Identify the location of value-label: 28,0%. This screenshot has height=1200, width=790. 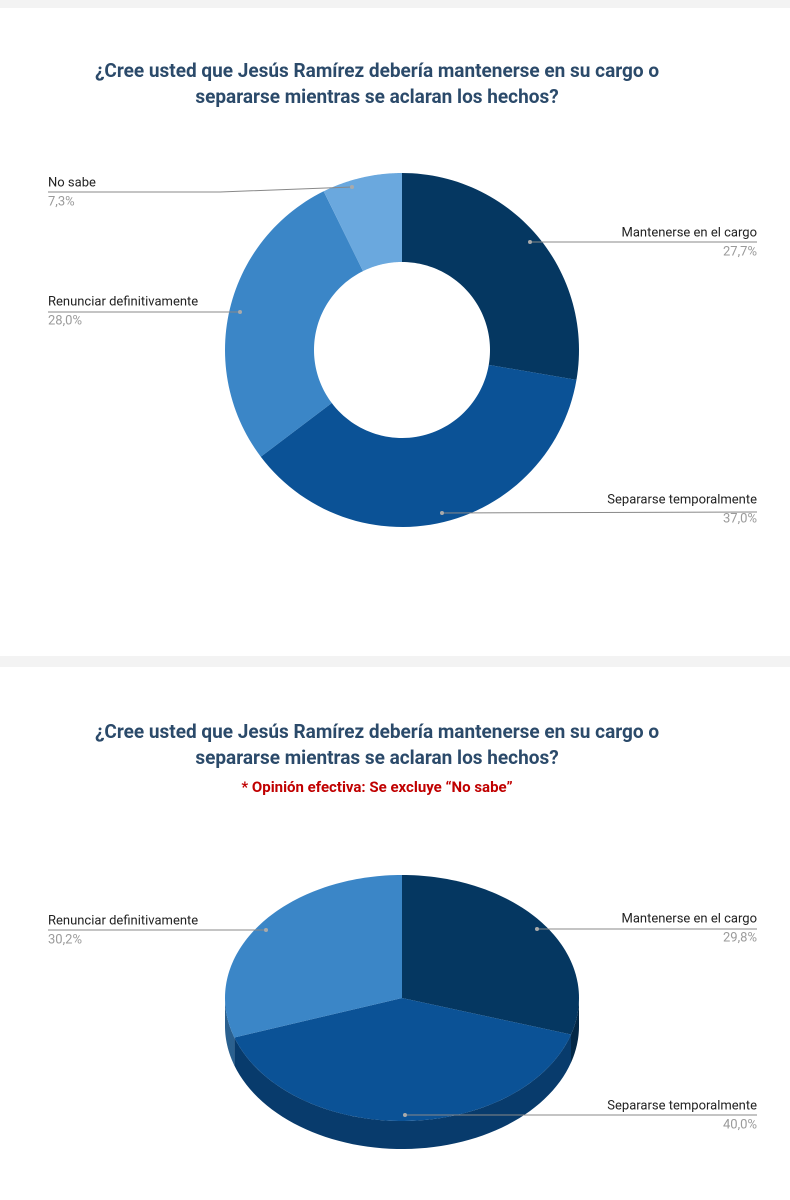
(65, 320).